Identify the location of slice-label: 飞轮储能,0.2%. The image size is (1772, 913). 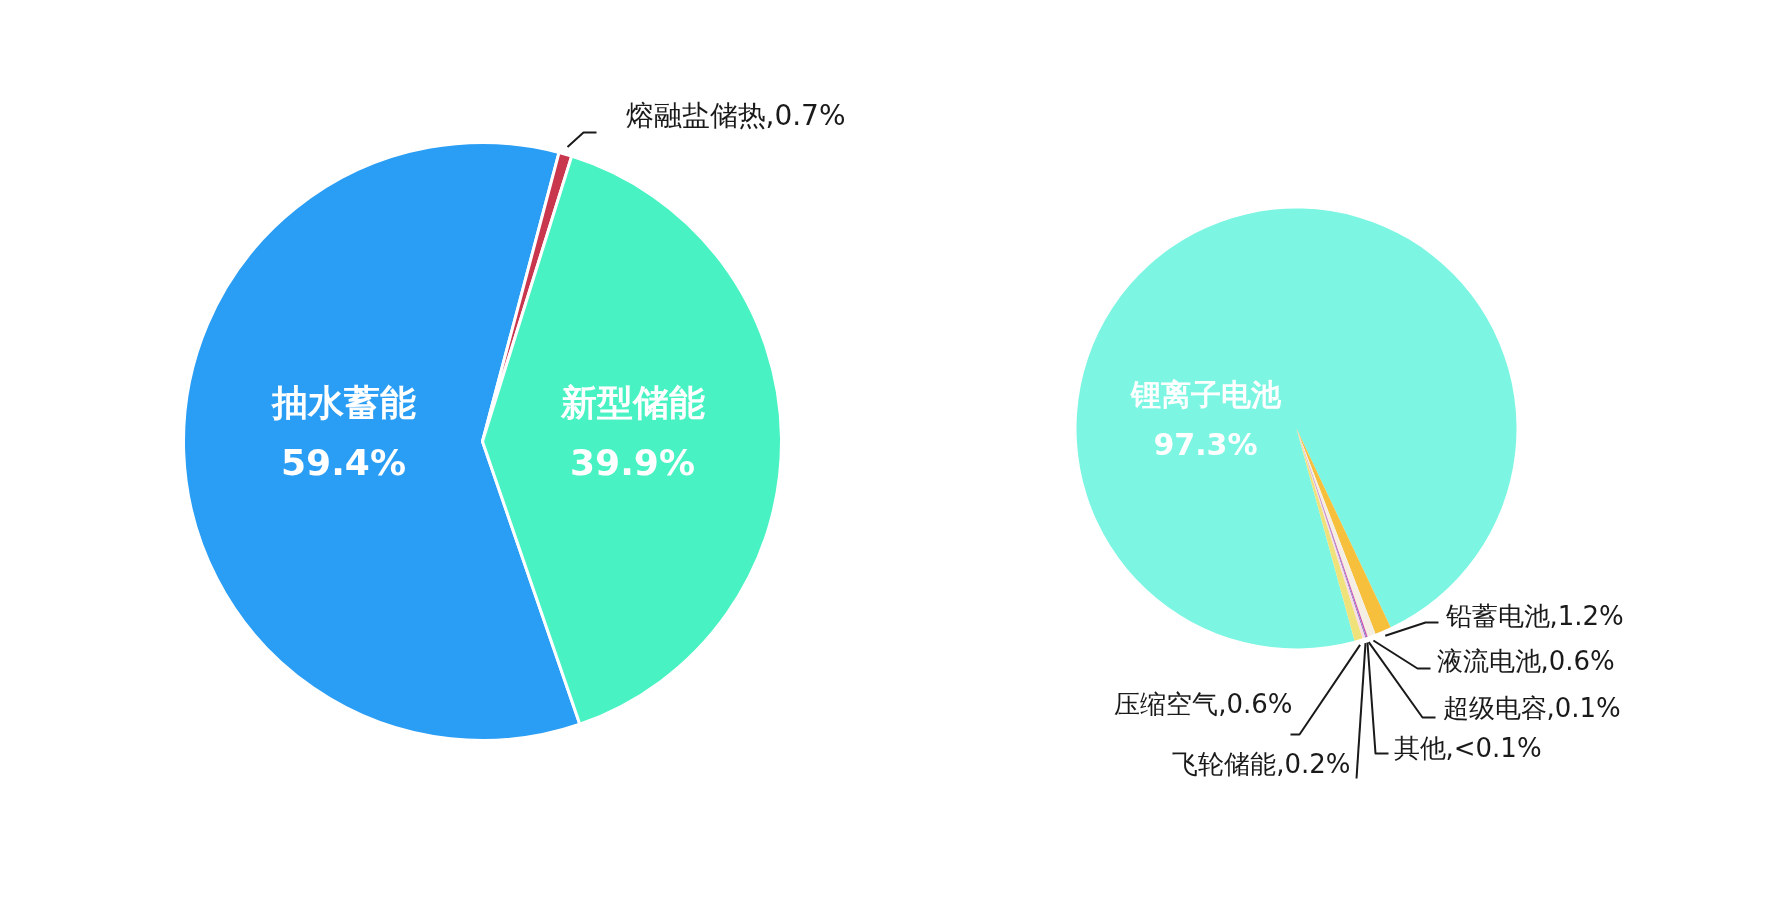
(1261, 763).